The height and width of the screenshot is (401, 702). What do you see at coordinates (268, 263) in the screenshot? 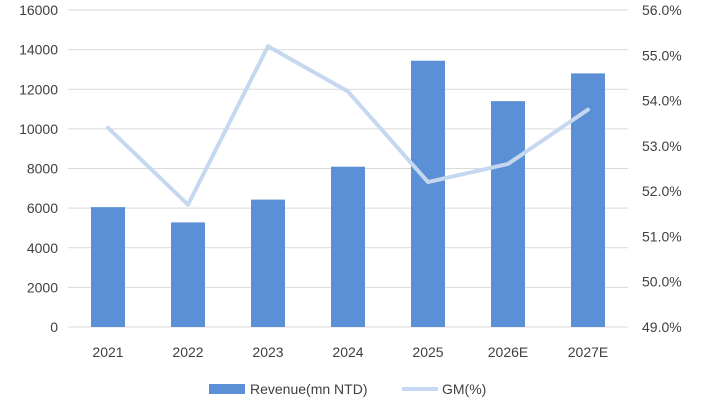
I see `revenue-bar-2023` at bounding box center [268, 263].